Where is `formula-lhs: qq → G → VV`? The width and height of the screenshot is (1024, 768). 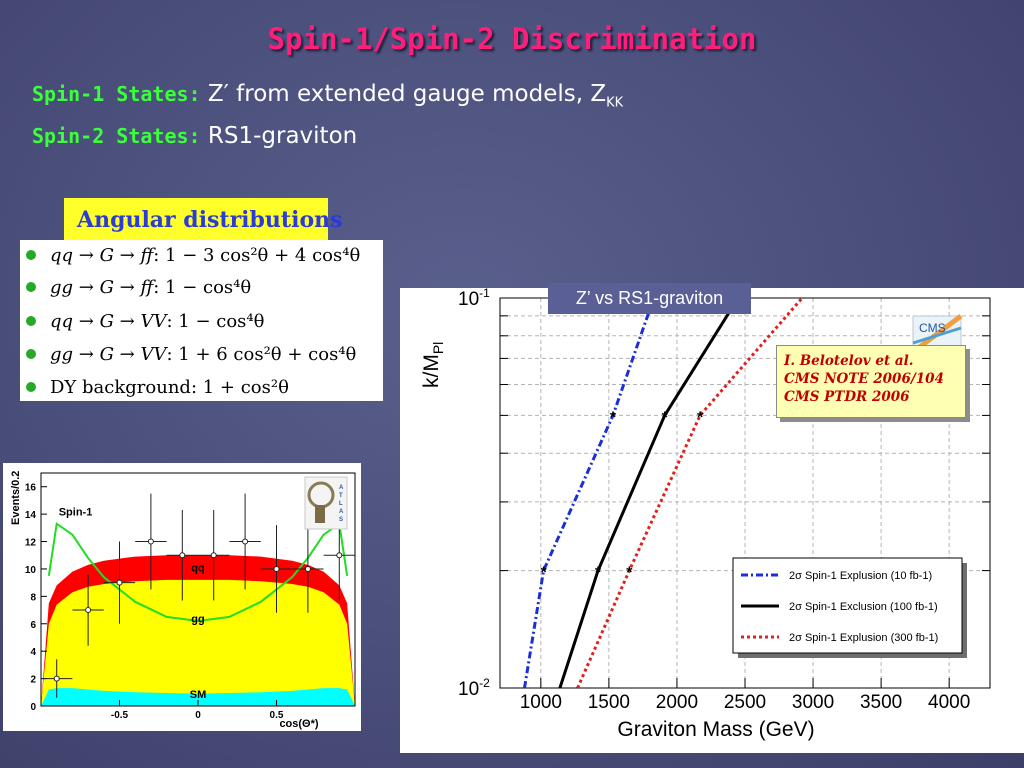
formula-lhs: qq → G → VV is located at coordinates (108, 321).